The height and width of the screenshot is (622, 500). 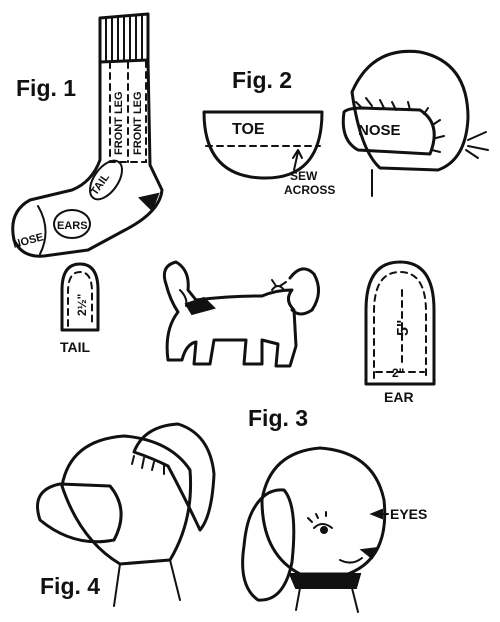 I want to click on sock-cuff-ribs, so click(x=124, y=37).